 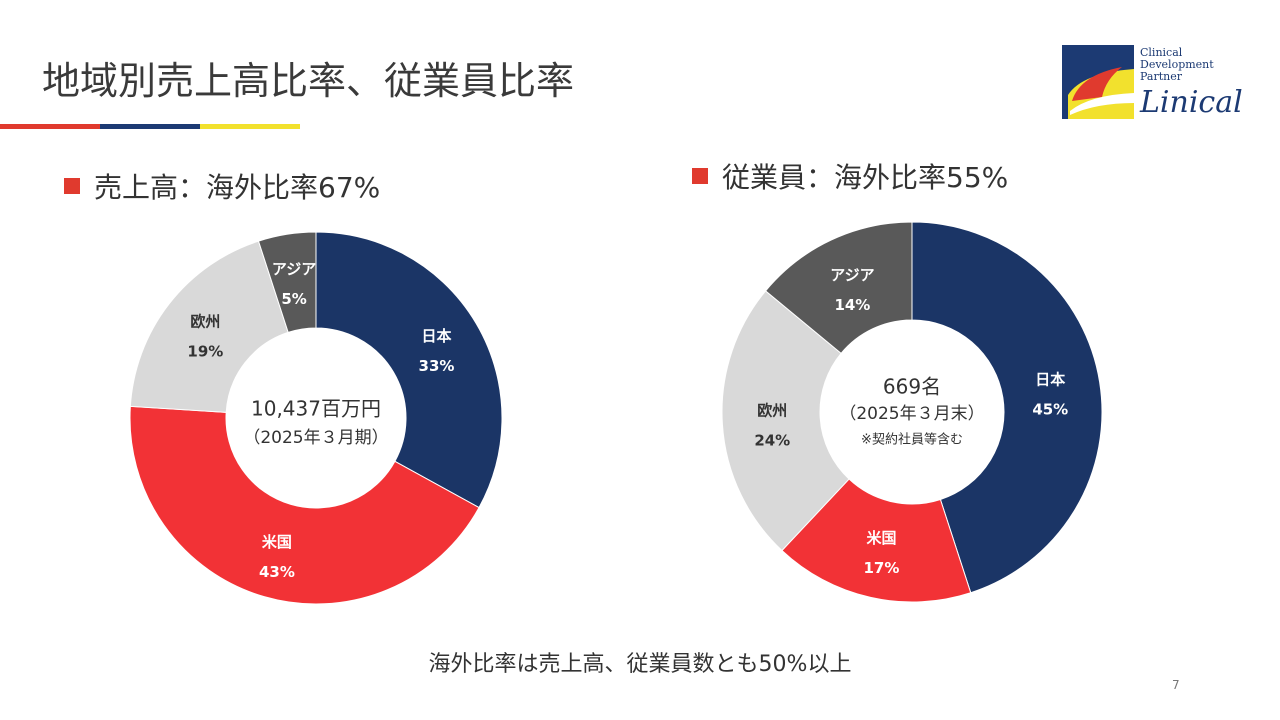 I want to click on slice-value: 5%, so click(x=293, y=299).